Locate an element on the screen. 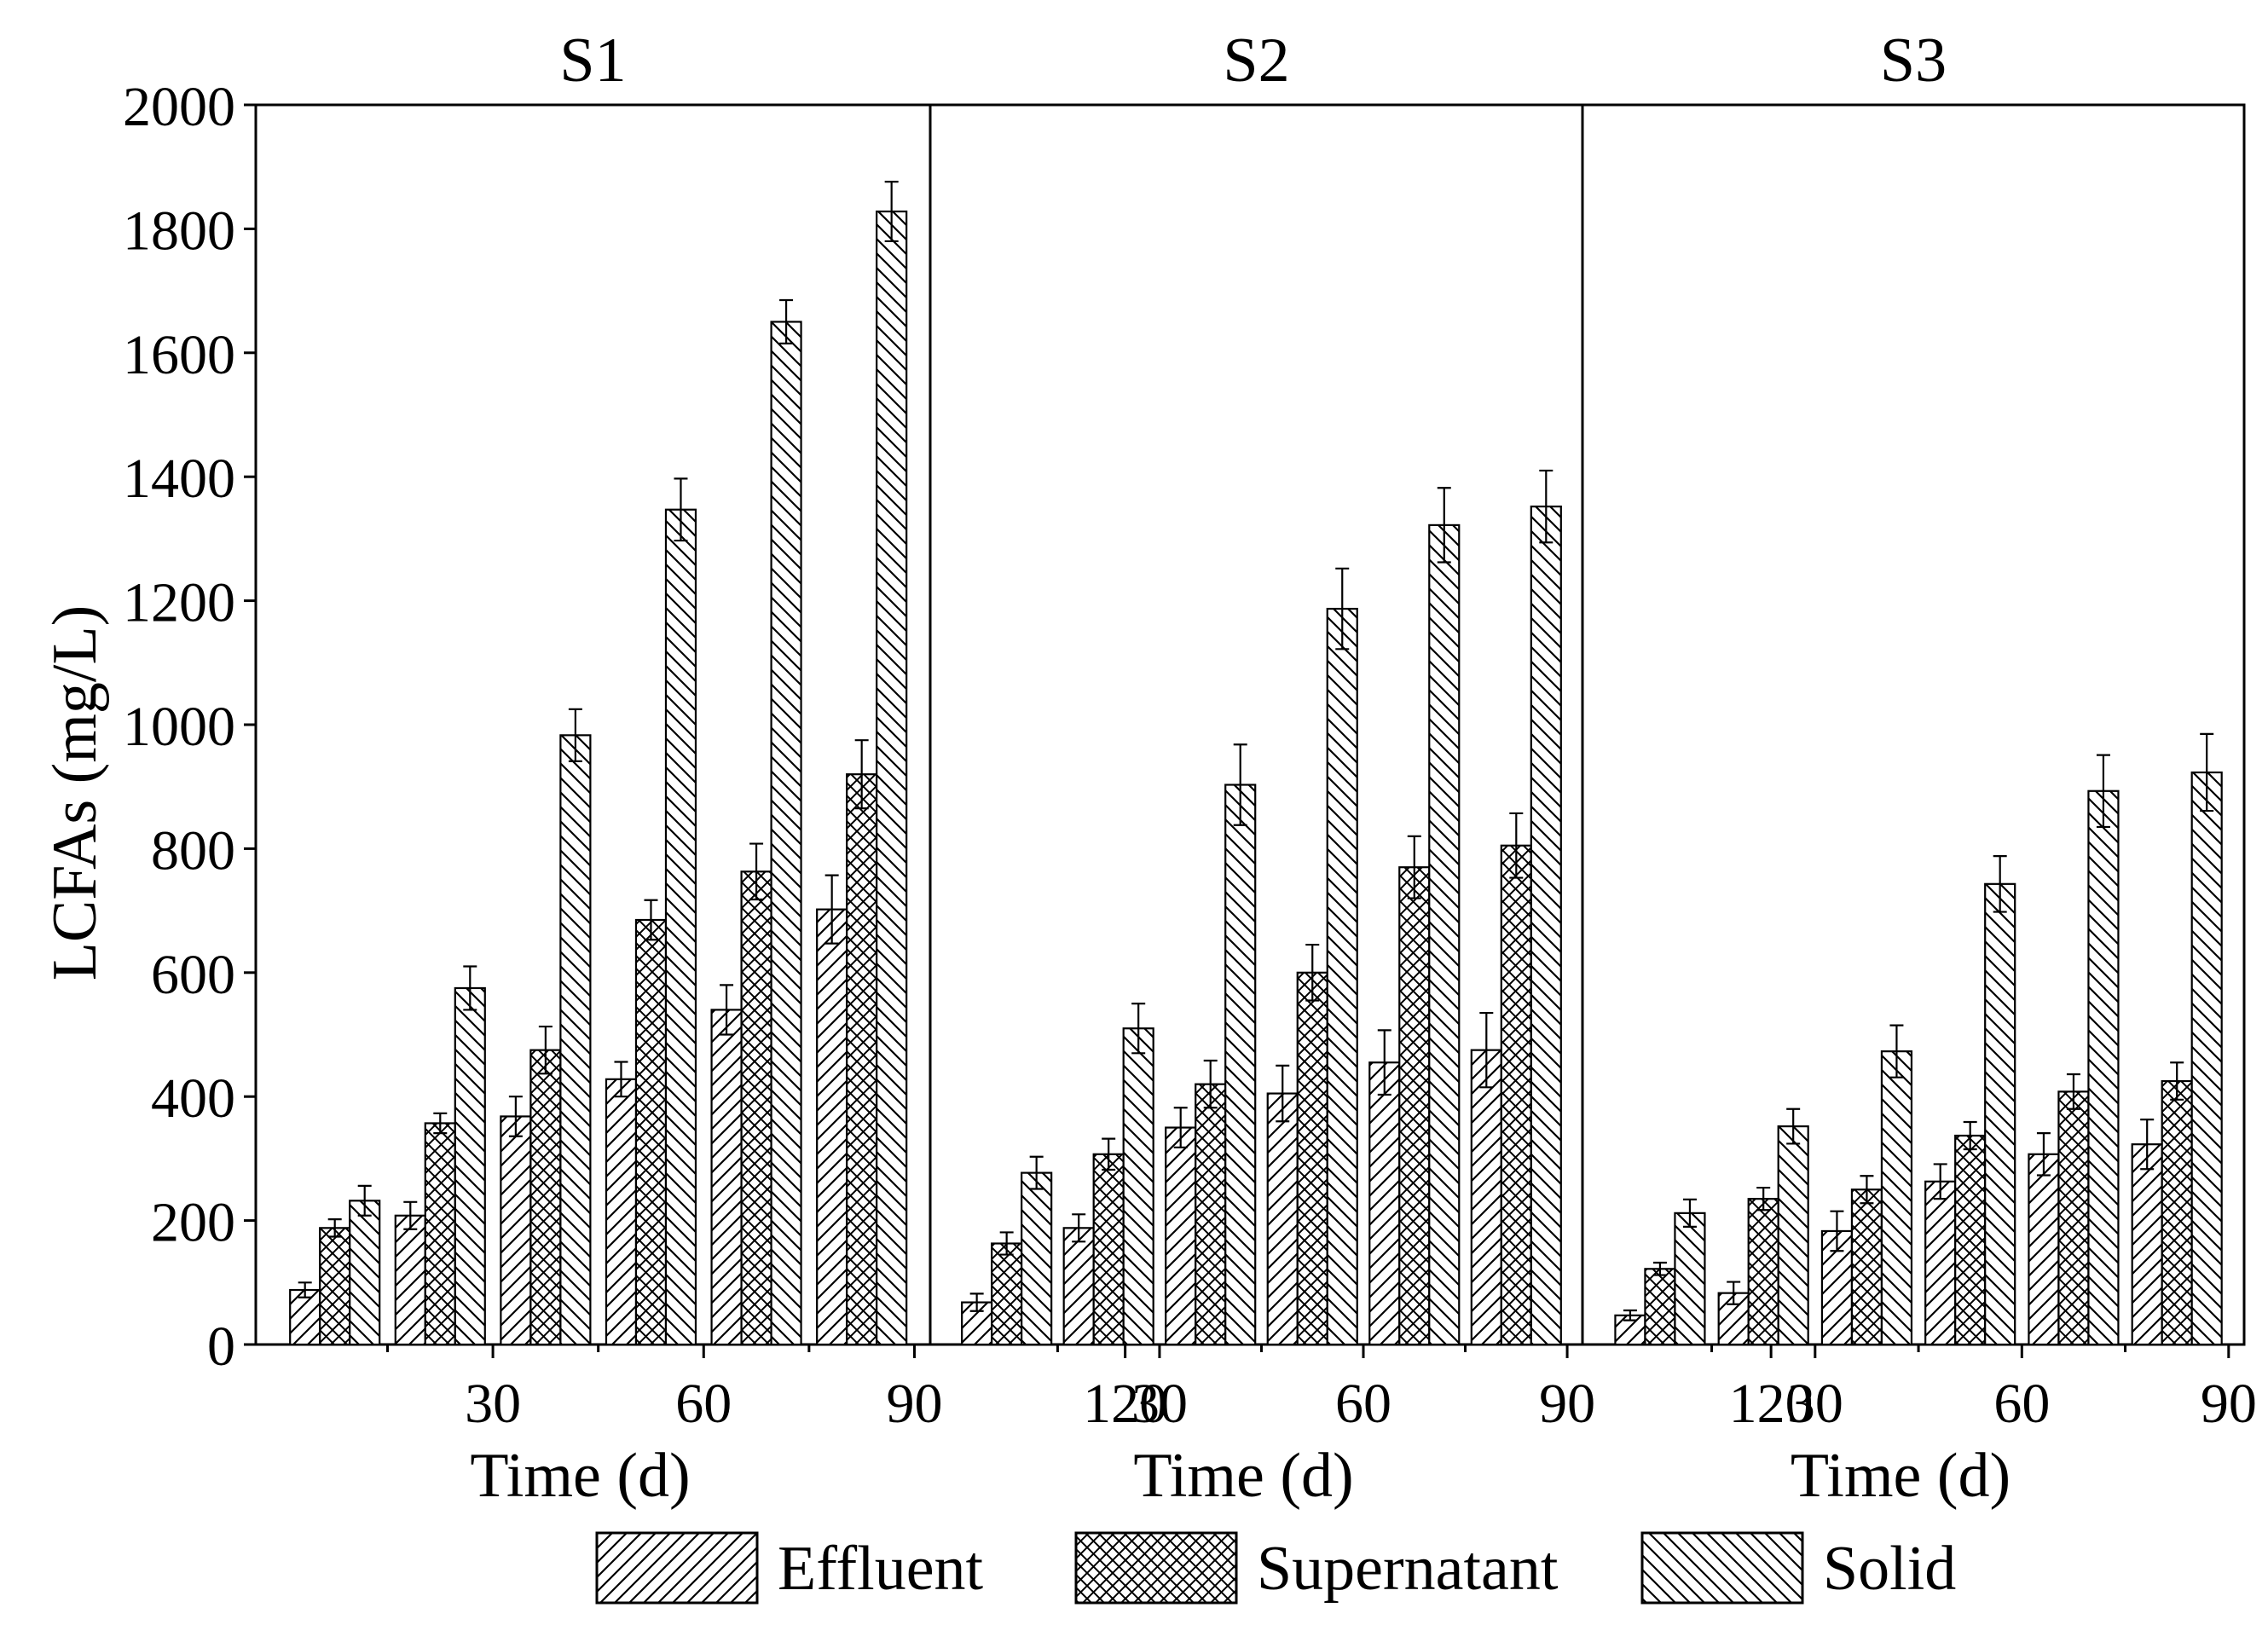 Image resolution: width=2268 pixels, height=1625 pixels. y-tick-label: 1000 is located at coordinates (179, 727).